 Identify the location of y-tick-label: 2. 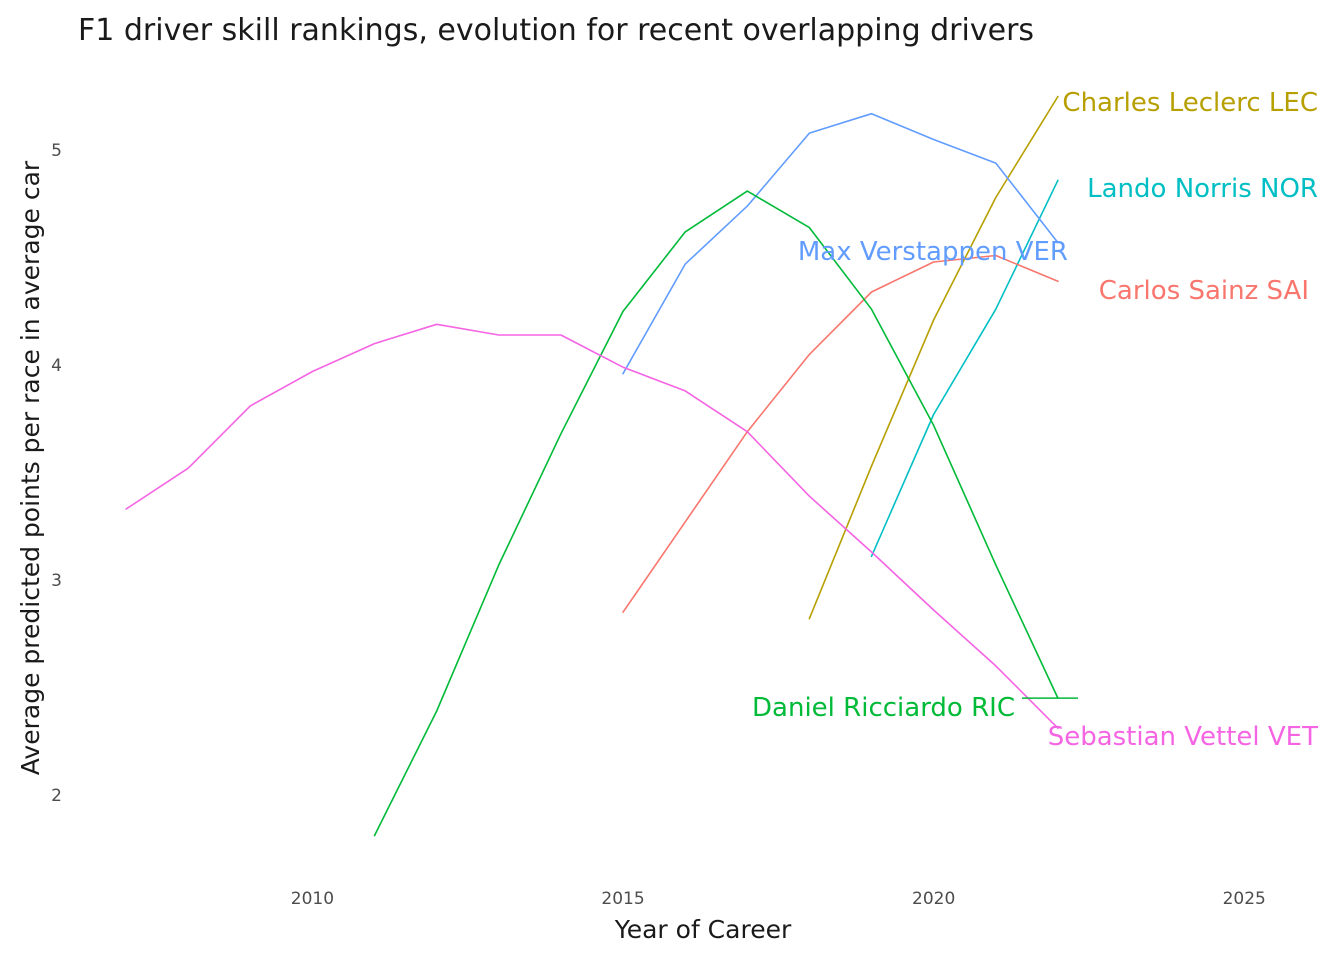
(56, 796).